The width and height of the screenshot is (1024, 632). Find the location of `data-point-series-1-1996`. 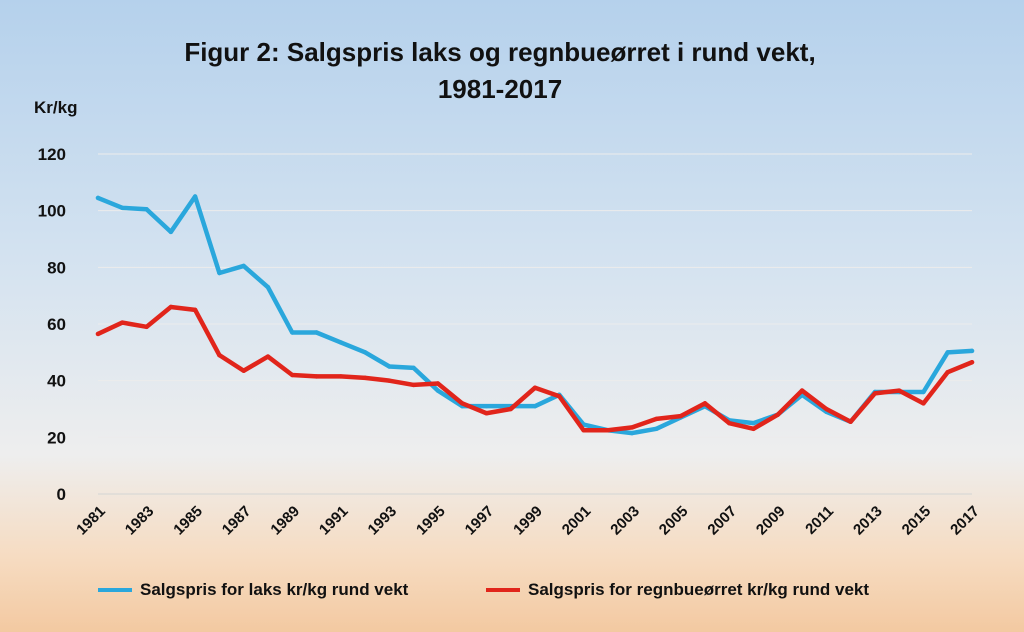

data-point-series-1-1996 is located at coordinates (462, 403).